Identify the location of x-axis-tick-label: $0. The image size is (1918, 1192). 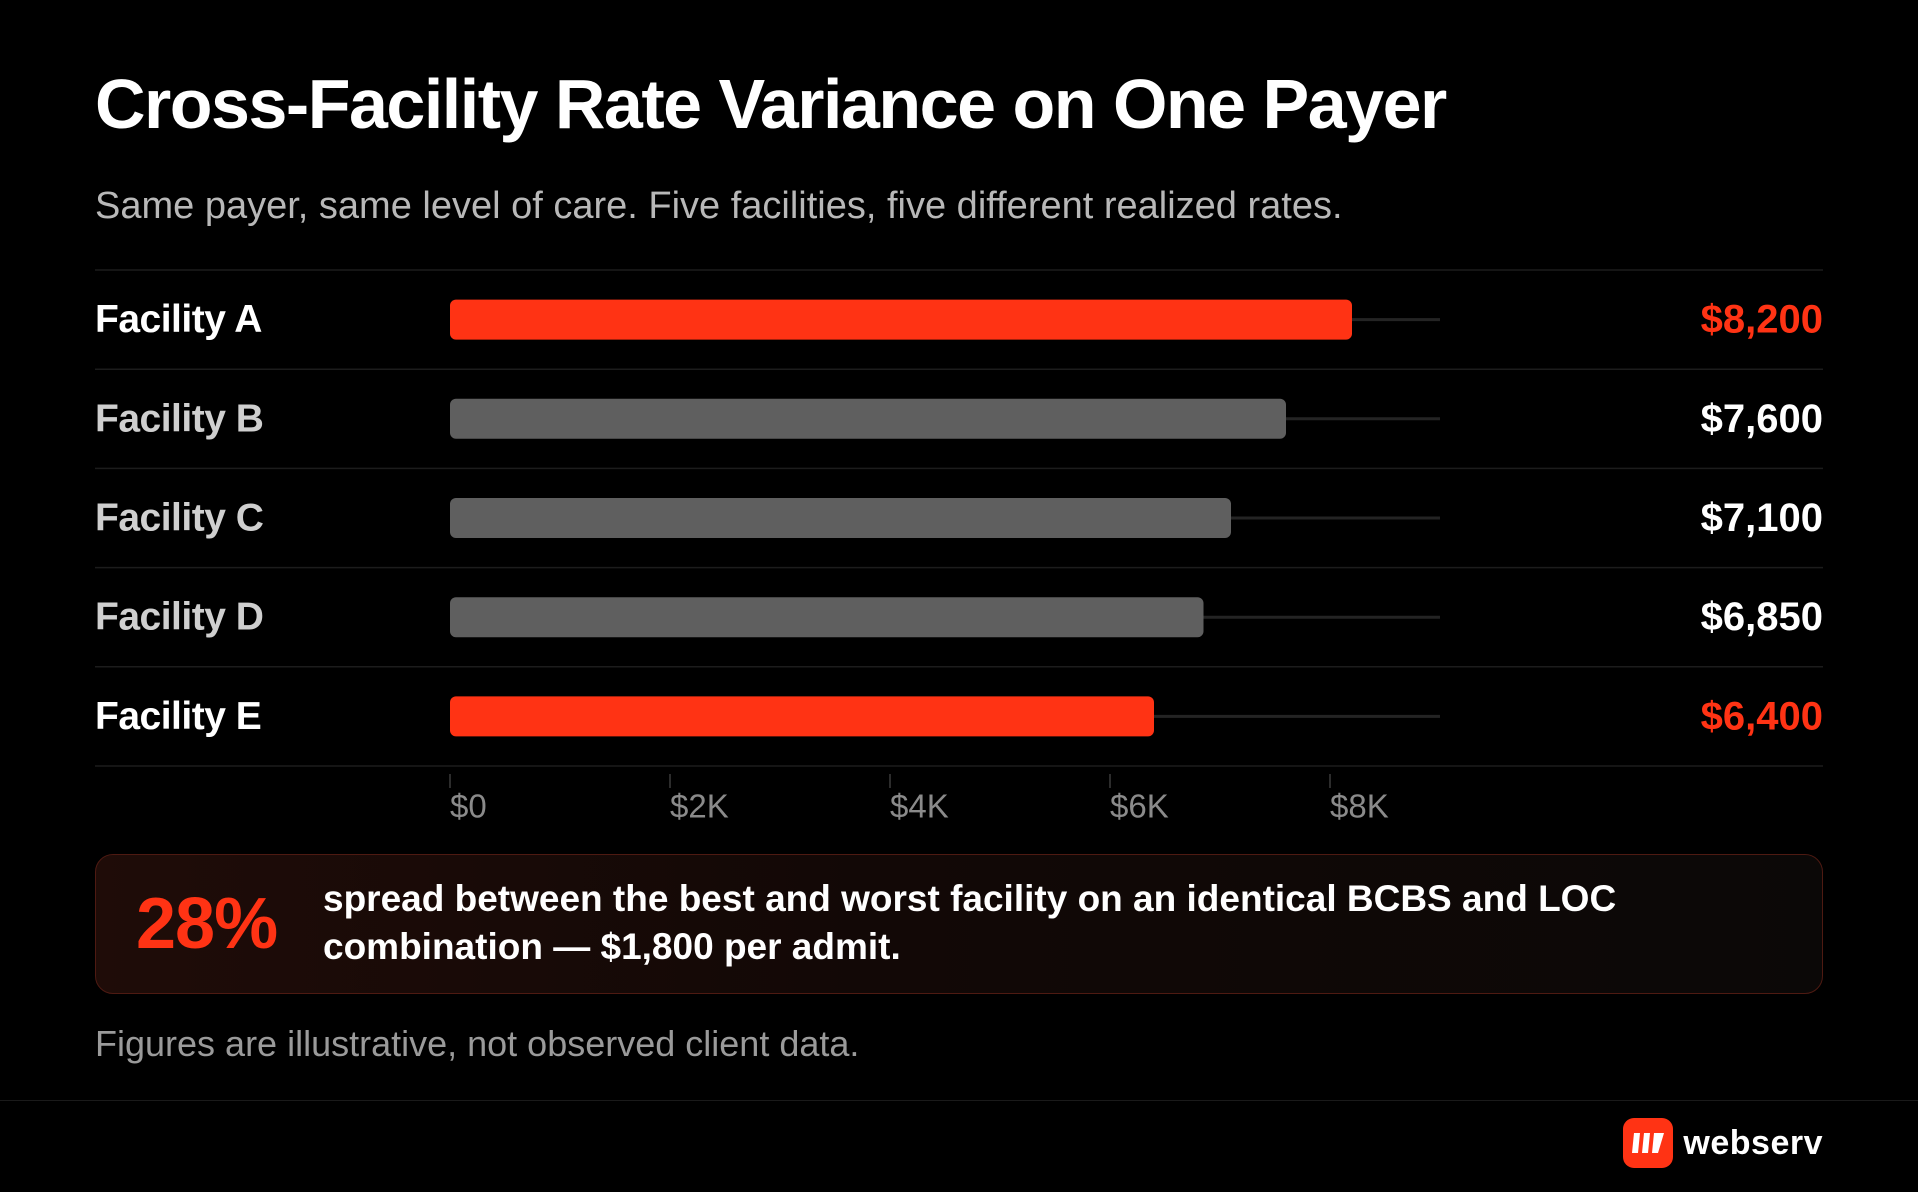
(468, 804).